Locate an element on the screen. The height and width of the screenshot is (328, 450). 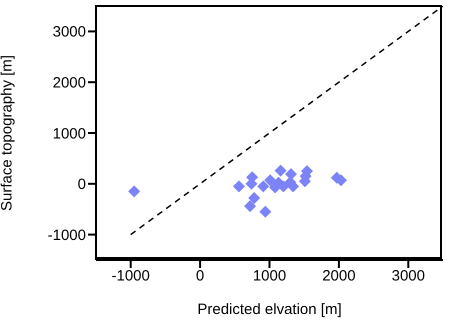
x-tick-label: 2000 is located at coordinates (339, 276).